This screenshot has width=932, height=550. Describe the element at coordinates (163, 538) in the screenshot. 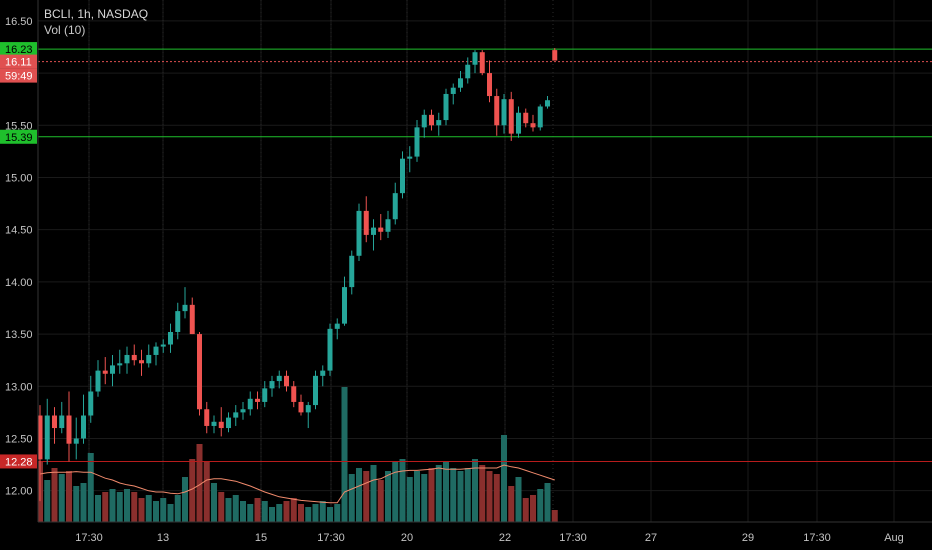

I see `x-tick-label: 13` at that location.